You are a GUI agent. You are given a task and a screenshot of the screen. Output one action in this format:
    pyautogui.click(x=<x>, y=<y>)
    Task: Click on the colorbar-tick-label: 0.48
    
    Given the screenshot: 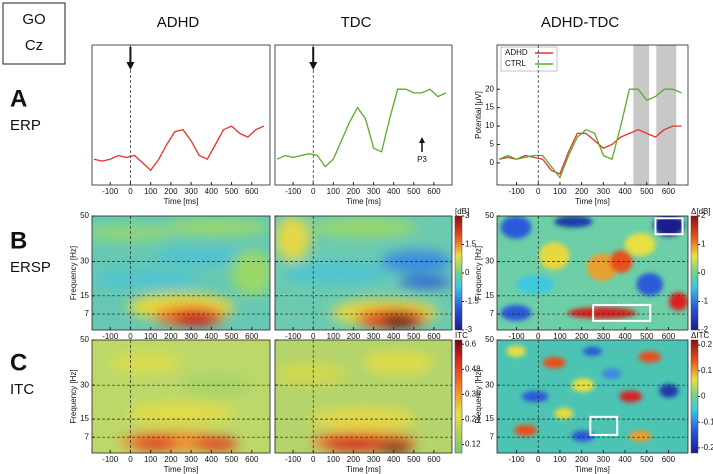 What is the action you would take?
    pyautogui.click(x=473, y=368)
    